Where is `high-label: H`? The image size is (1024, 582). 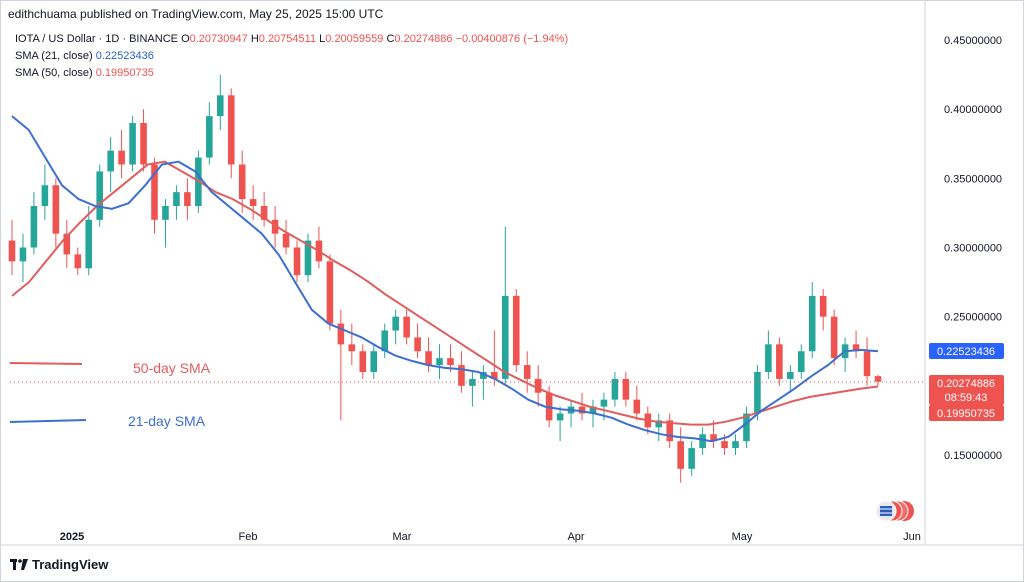
high-label: H is located at coordinates (254, 39).